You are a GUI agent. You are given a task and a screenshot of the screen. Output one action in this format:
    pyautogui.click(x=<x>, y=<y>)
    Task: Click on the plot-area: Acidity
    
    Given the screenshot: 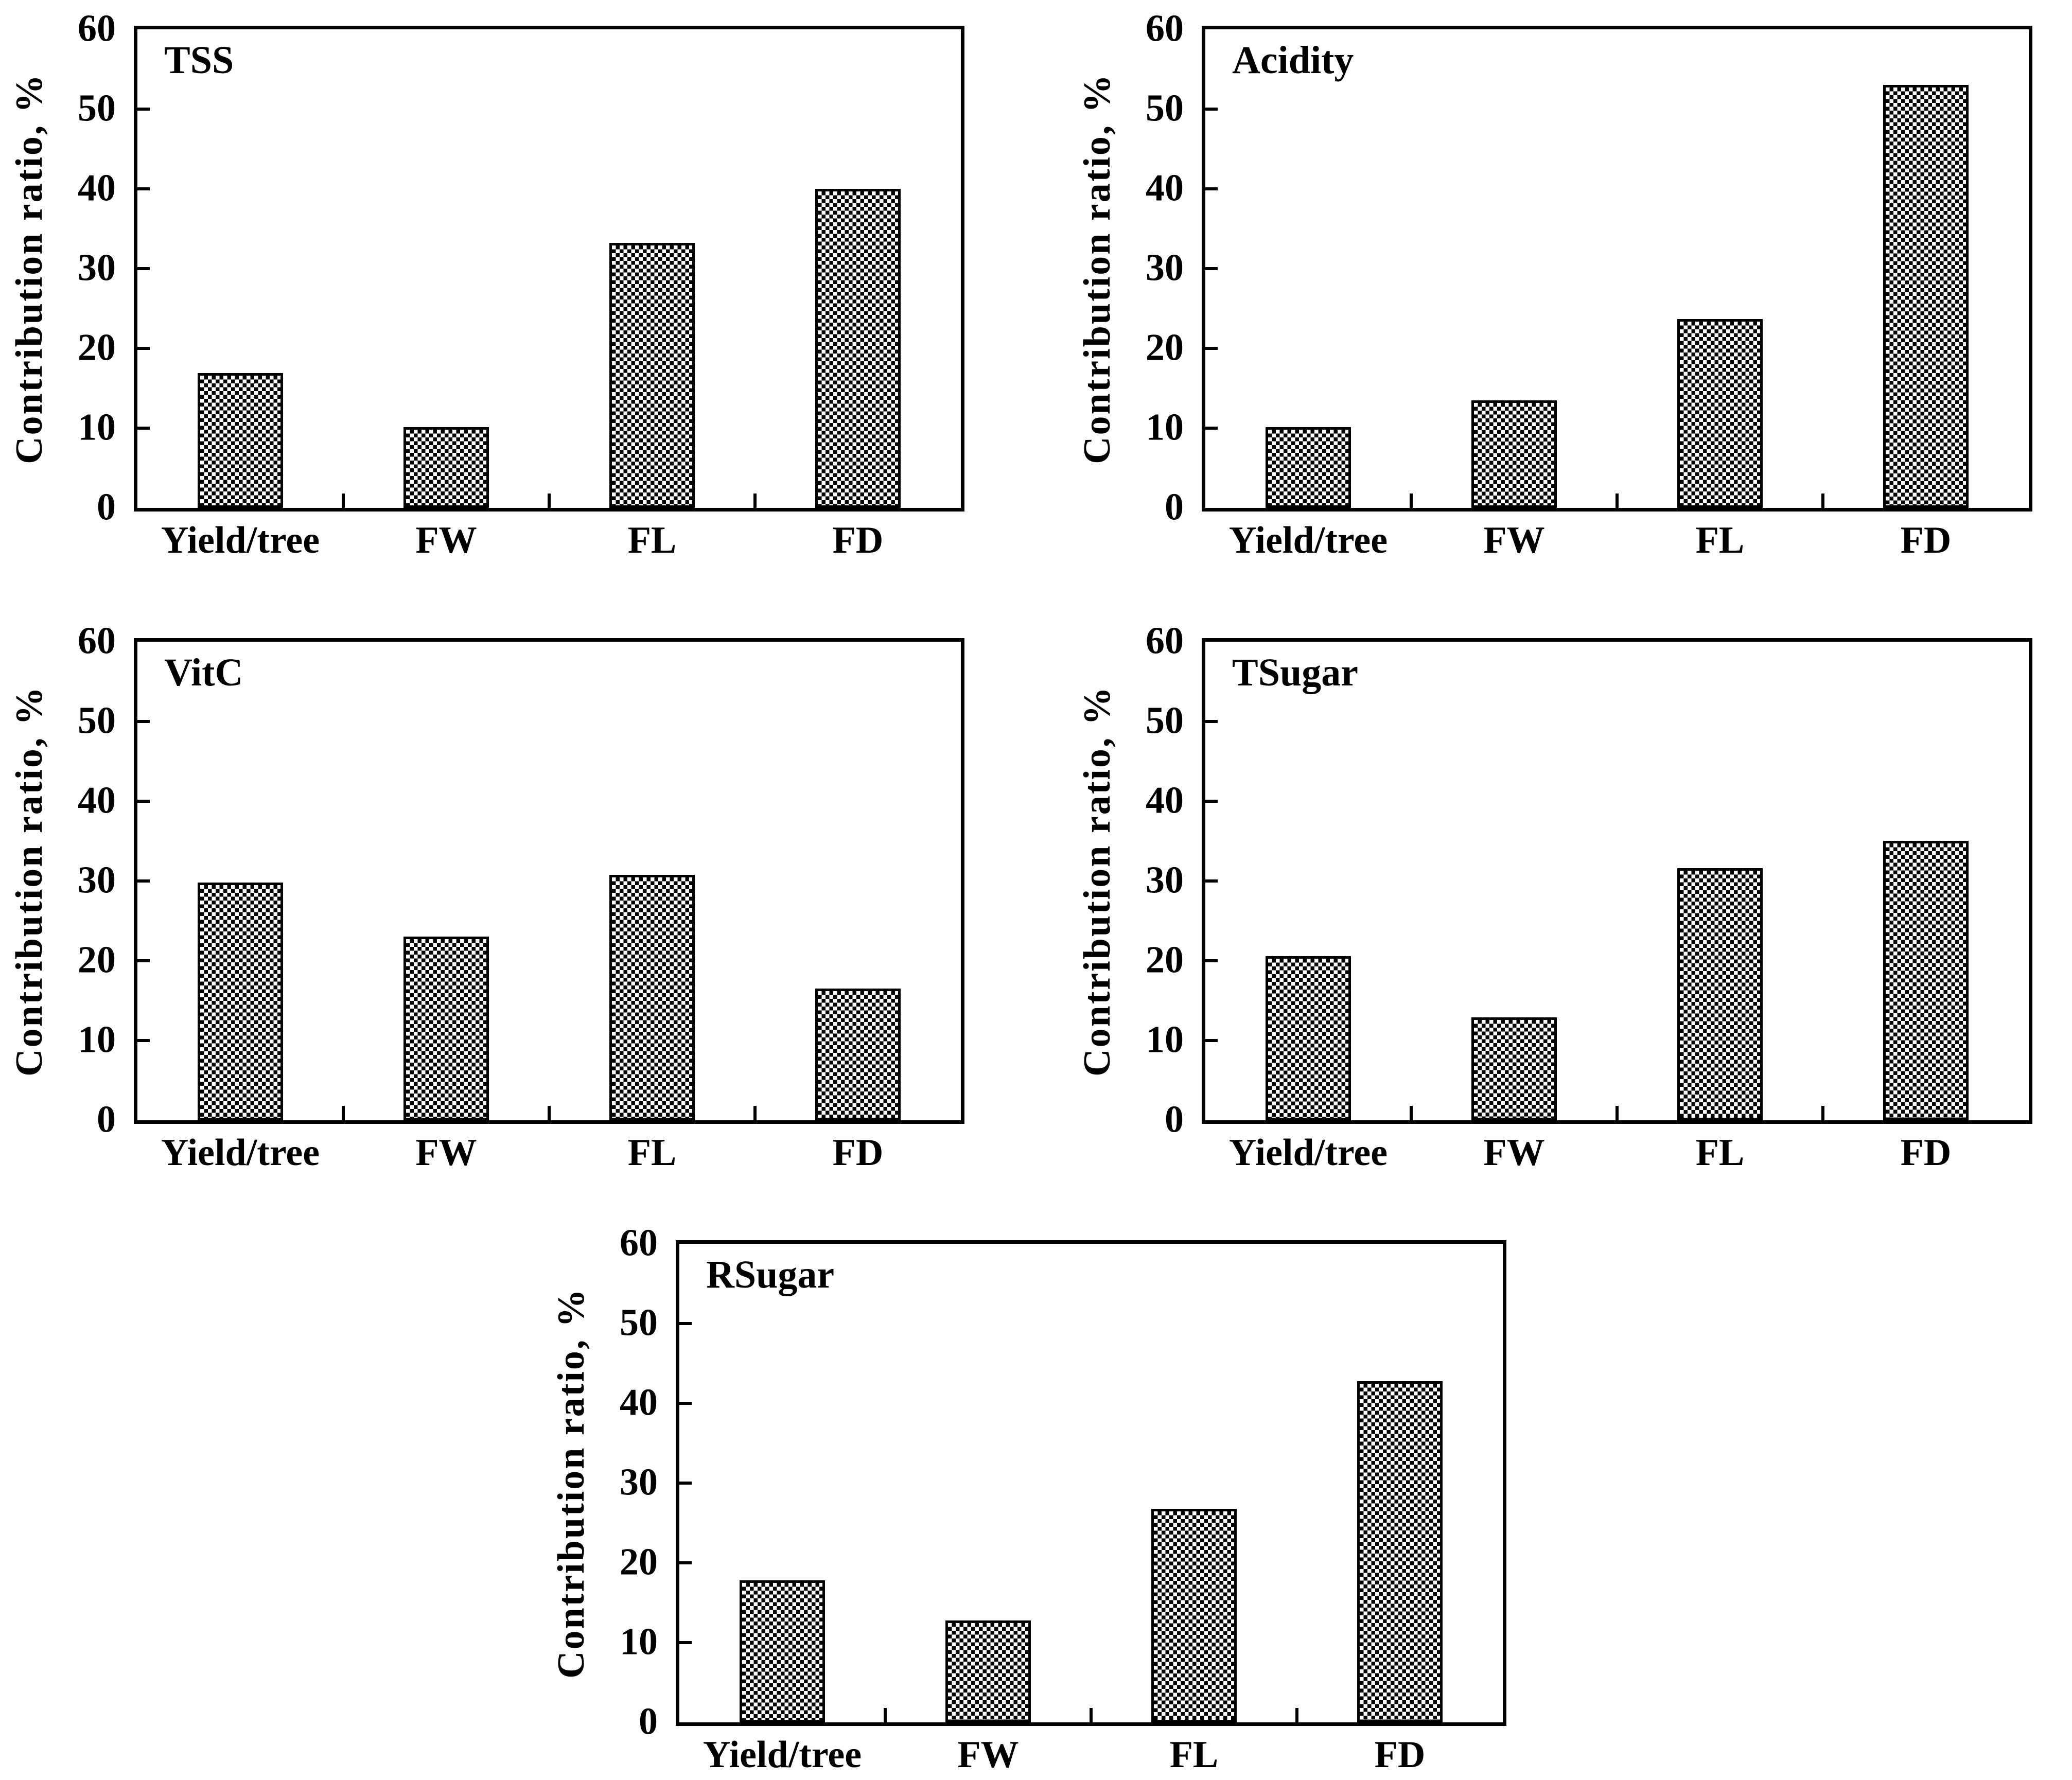 What is the action you would take?
    pyautogui.click(x=1617, y=269)
    